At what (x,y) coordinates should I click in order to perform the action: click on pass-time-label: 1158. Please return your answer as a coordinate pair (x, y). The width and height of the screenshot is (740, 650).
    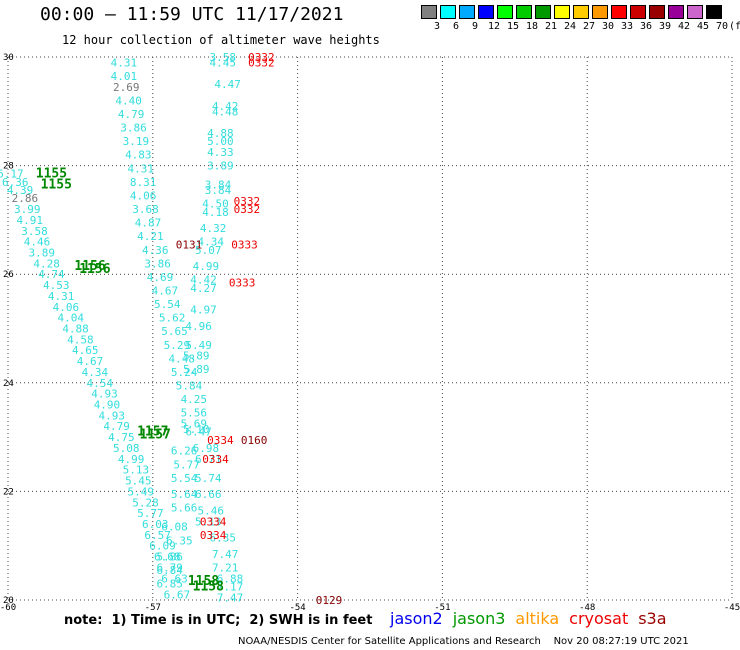
    Looking at the image, I should click on (203, 581).